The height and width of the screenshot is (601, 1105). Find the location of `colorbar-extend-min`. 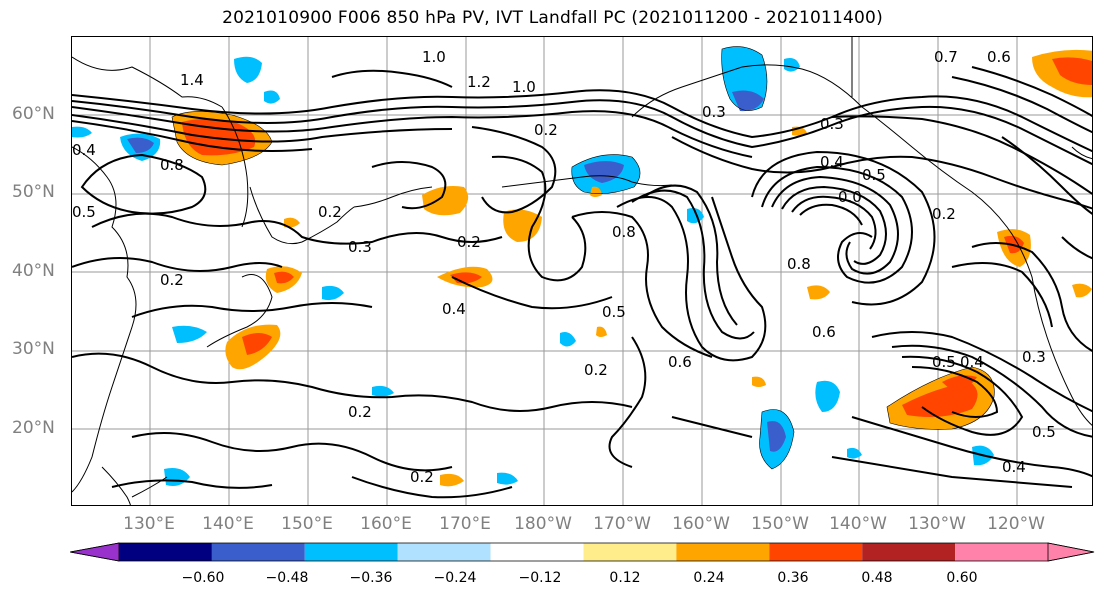

colorbar-extend-min is located at coordinates (95, 552).